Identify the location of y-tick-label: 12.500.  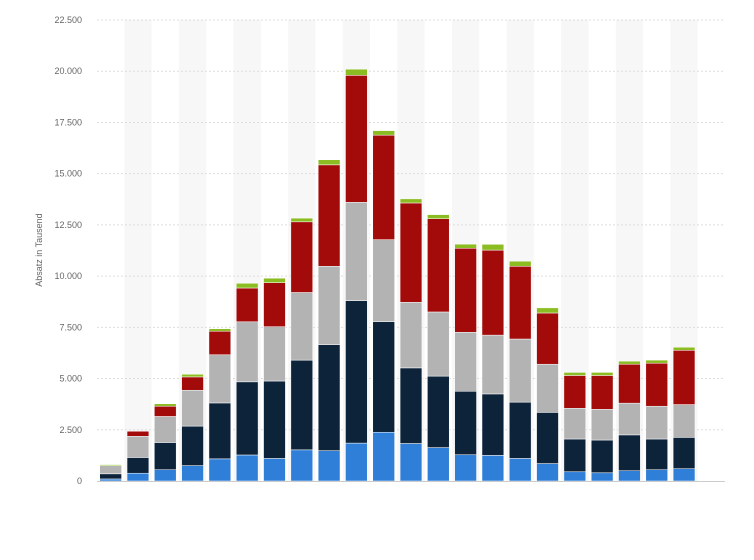
(68, 225).